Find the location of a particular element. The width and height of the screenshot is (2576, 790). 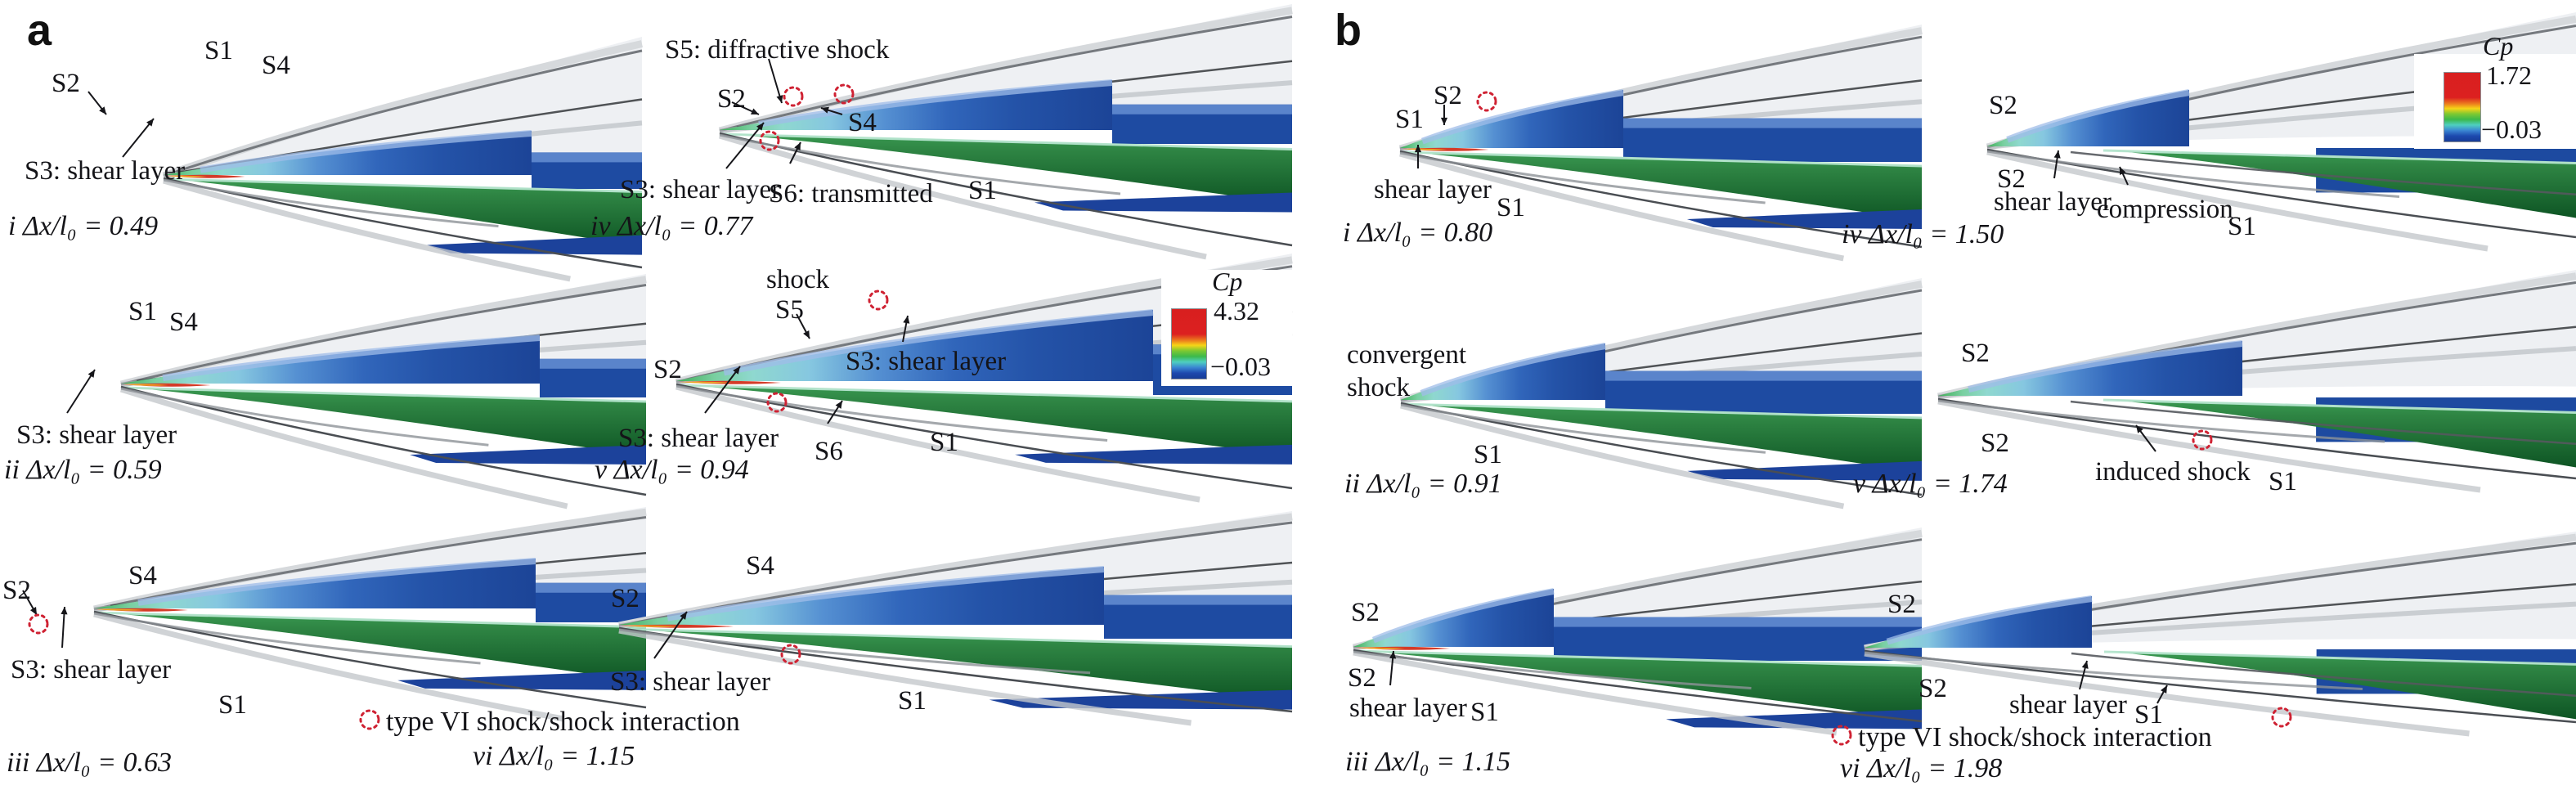

annotation-label: compression is located at coordinates (2165, 209).